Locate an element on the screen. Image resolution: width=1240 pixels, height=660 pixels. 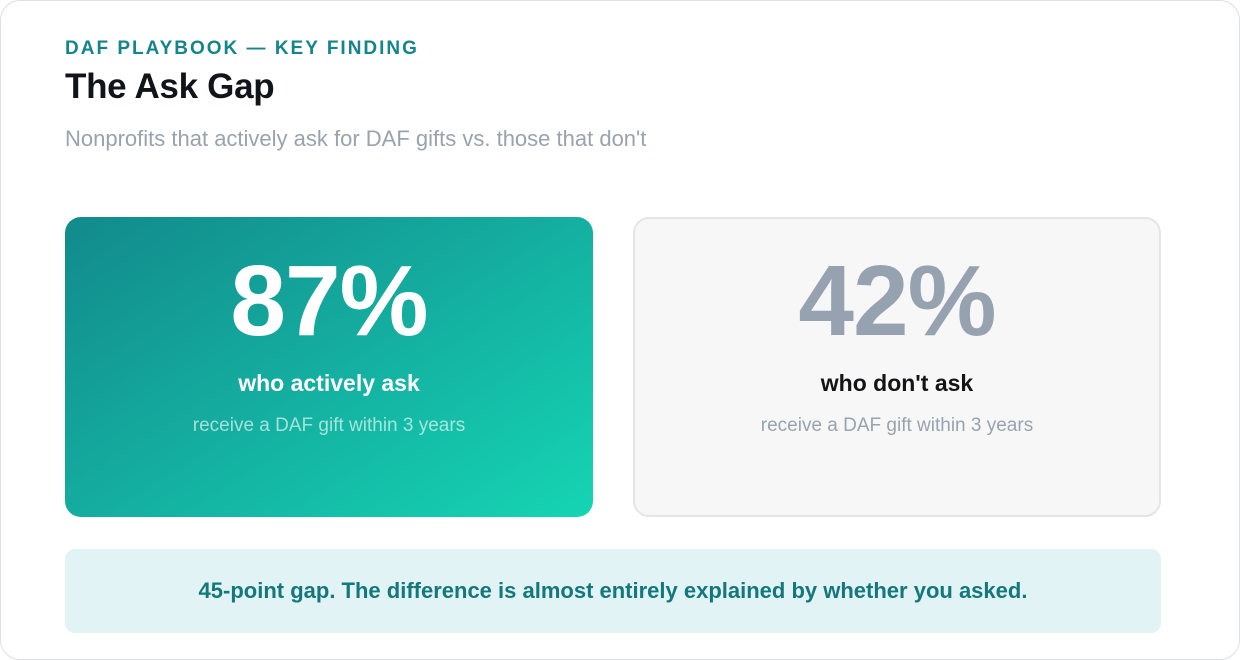
stat-label-ask: who actively ask is located at coordinates (329, 383).